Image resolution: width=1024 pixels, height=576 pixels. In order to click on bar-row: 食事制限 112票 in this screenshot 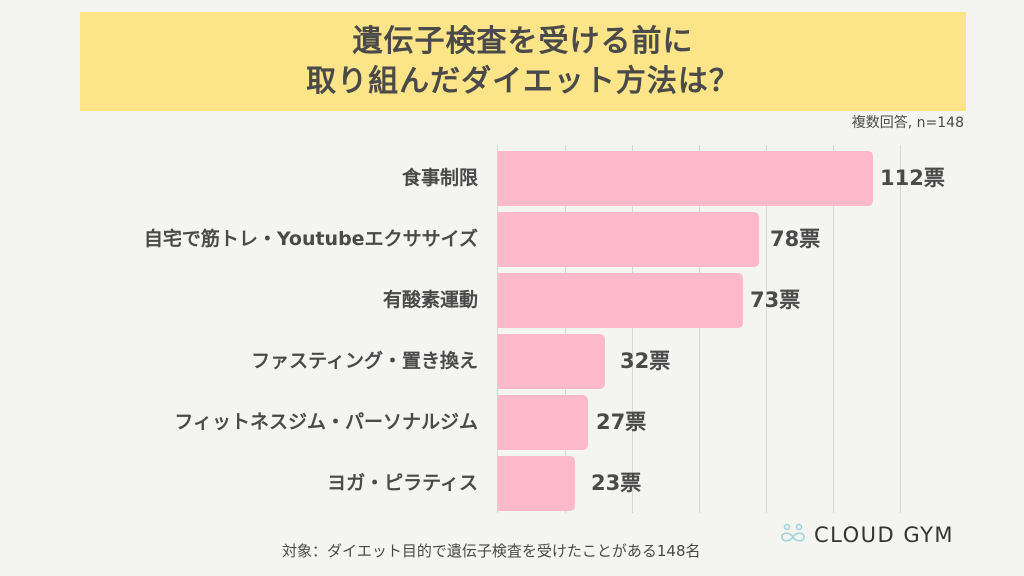, I will do `click(512, 178)`.